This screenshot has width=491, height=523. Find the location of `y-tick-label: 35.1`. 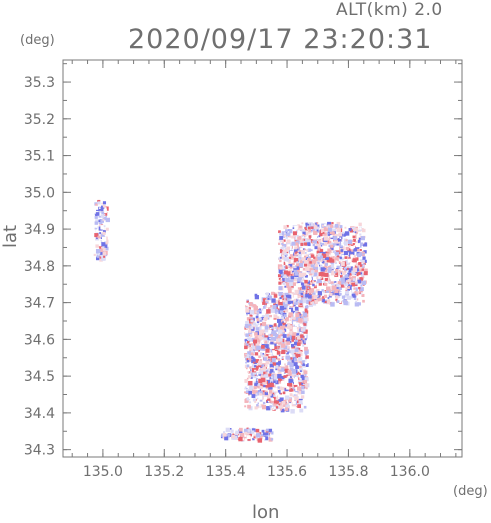

y-tick-label: 35.1 is located at coordinates (39, 157).